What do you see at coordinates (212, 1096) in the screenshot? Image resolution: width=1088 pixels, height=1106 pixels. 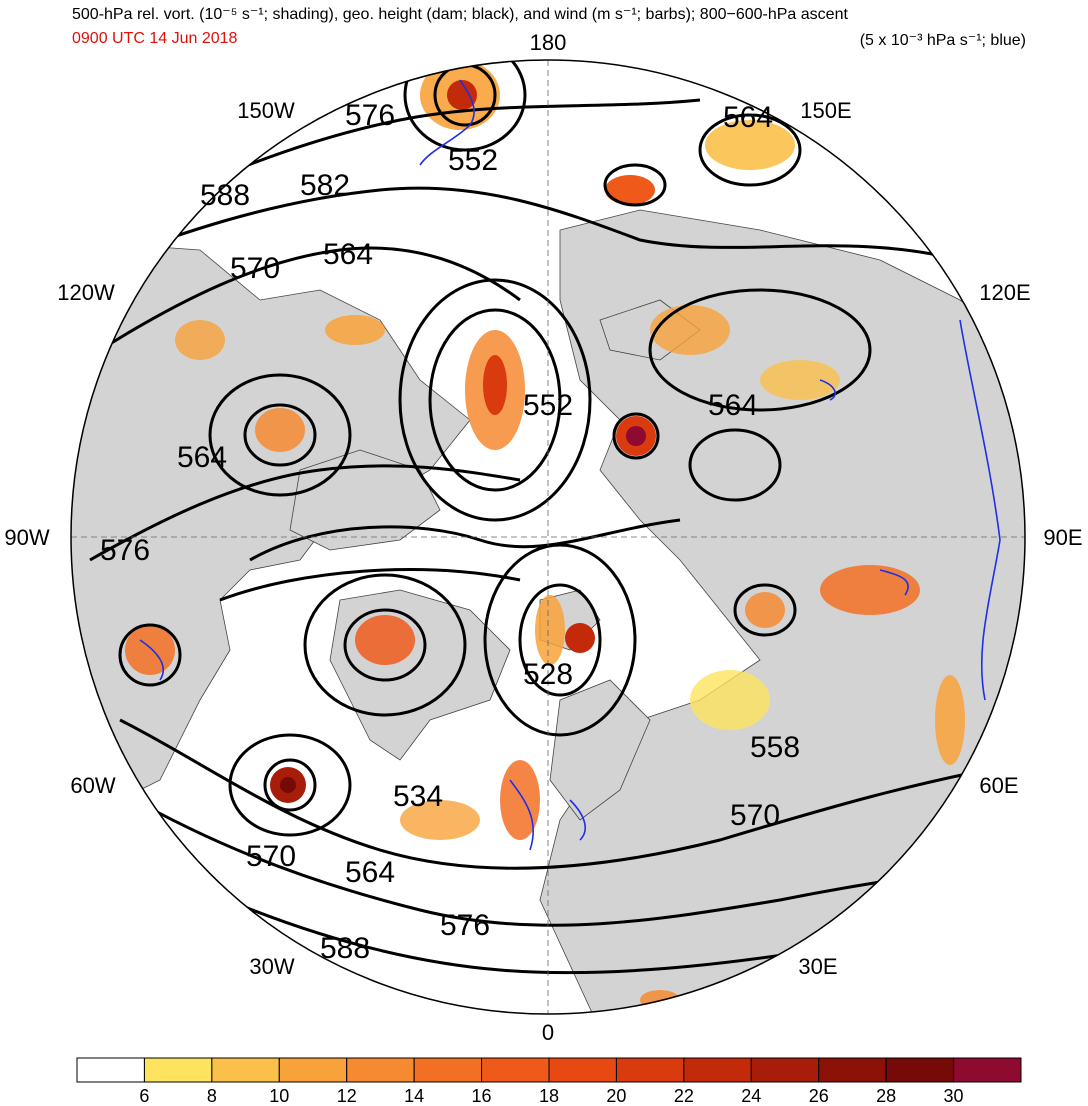 I see `colorbar-tick-label: 8` at bounding box center [212, 1096].